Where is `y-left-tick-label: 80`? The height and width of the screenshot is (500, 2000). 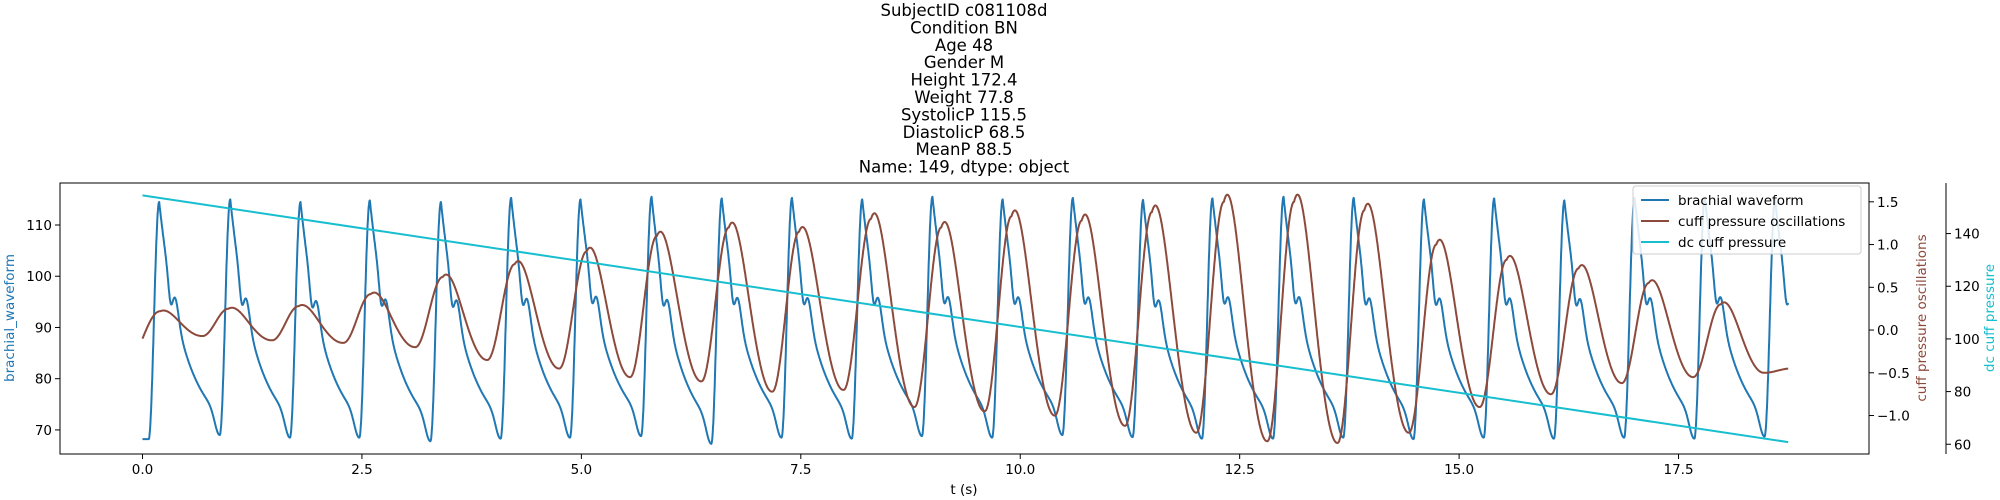
y-left-tick-label: 80 is located at coordinates (43, 380).